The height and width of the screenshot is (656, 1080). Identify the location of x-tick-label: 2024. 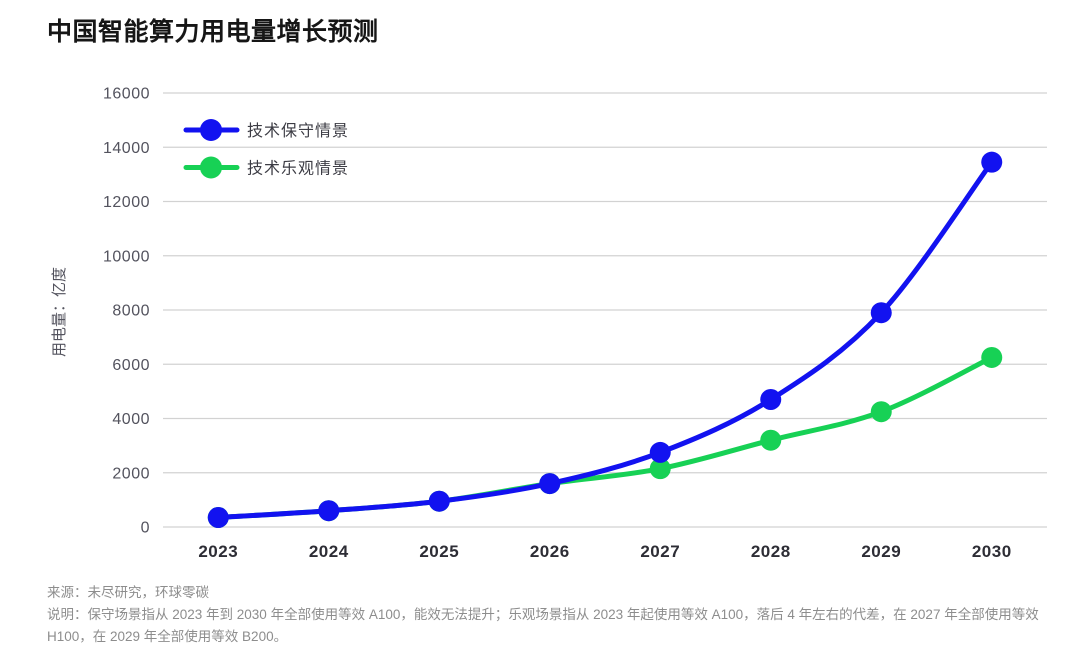
(329, 551).